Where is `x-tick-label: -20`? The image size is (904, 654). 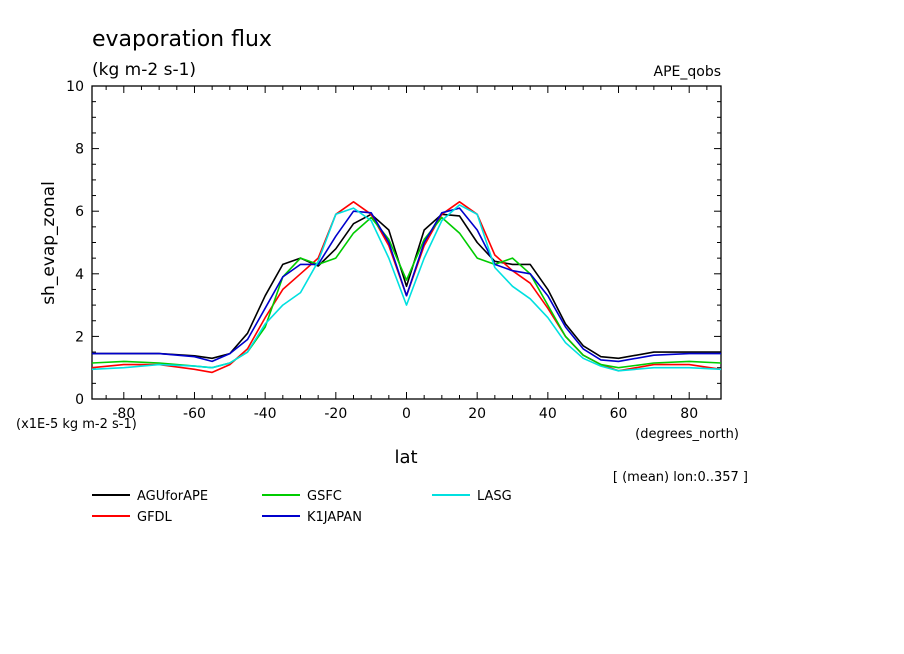 x-tick-label: -20 is located at coordinates (335, 414).